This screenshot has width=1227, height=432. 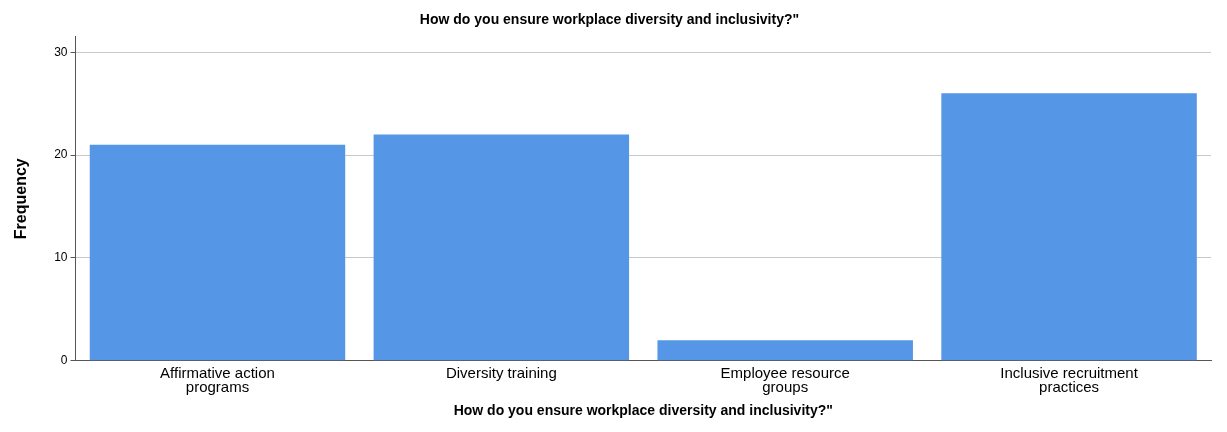 What do you see at coordinates (64, 360) in the screenshot?
I see `y-tick-label: 0` at bounding box center [64, 360].